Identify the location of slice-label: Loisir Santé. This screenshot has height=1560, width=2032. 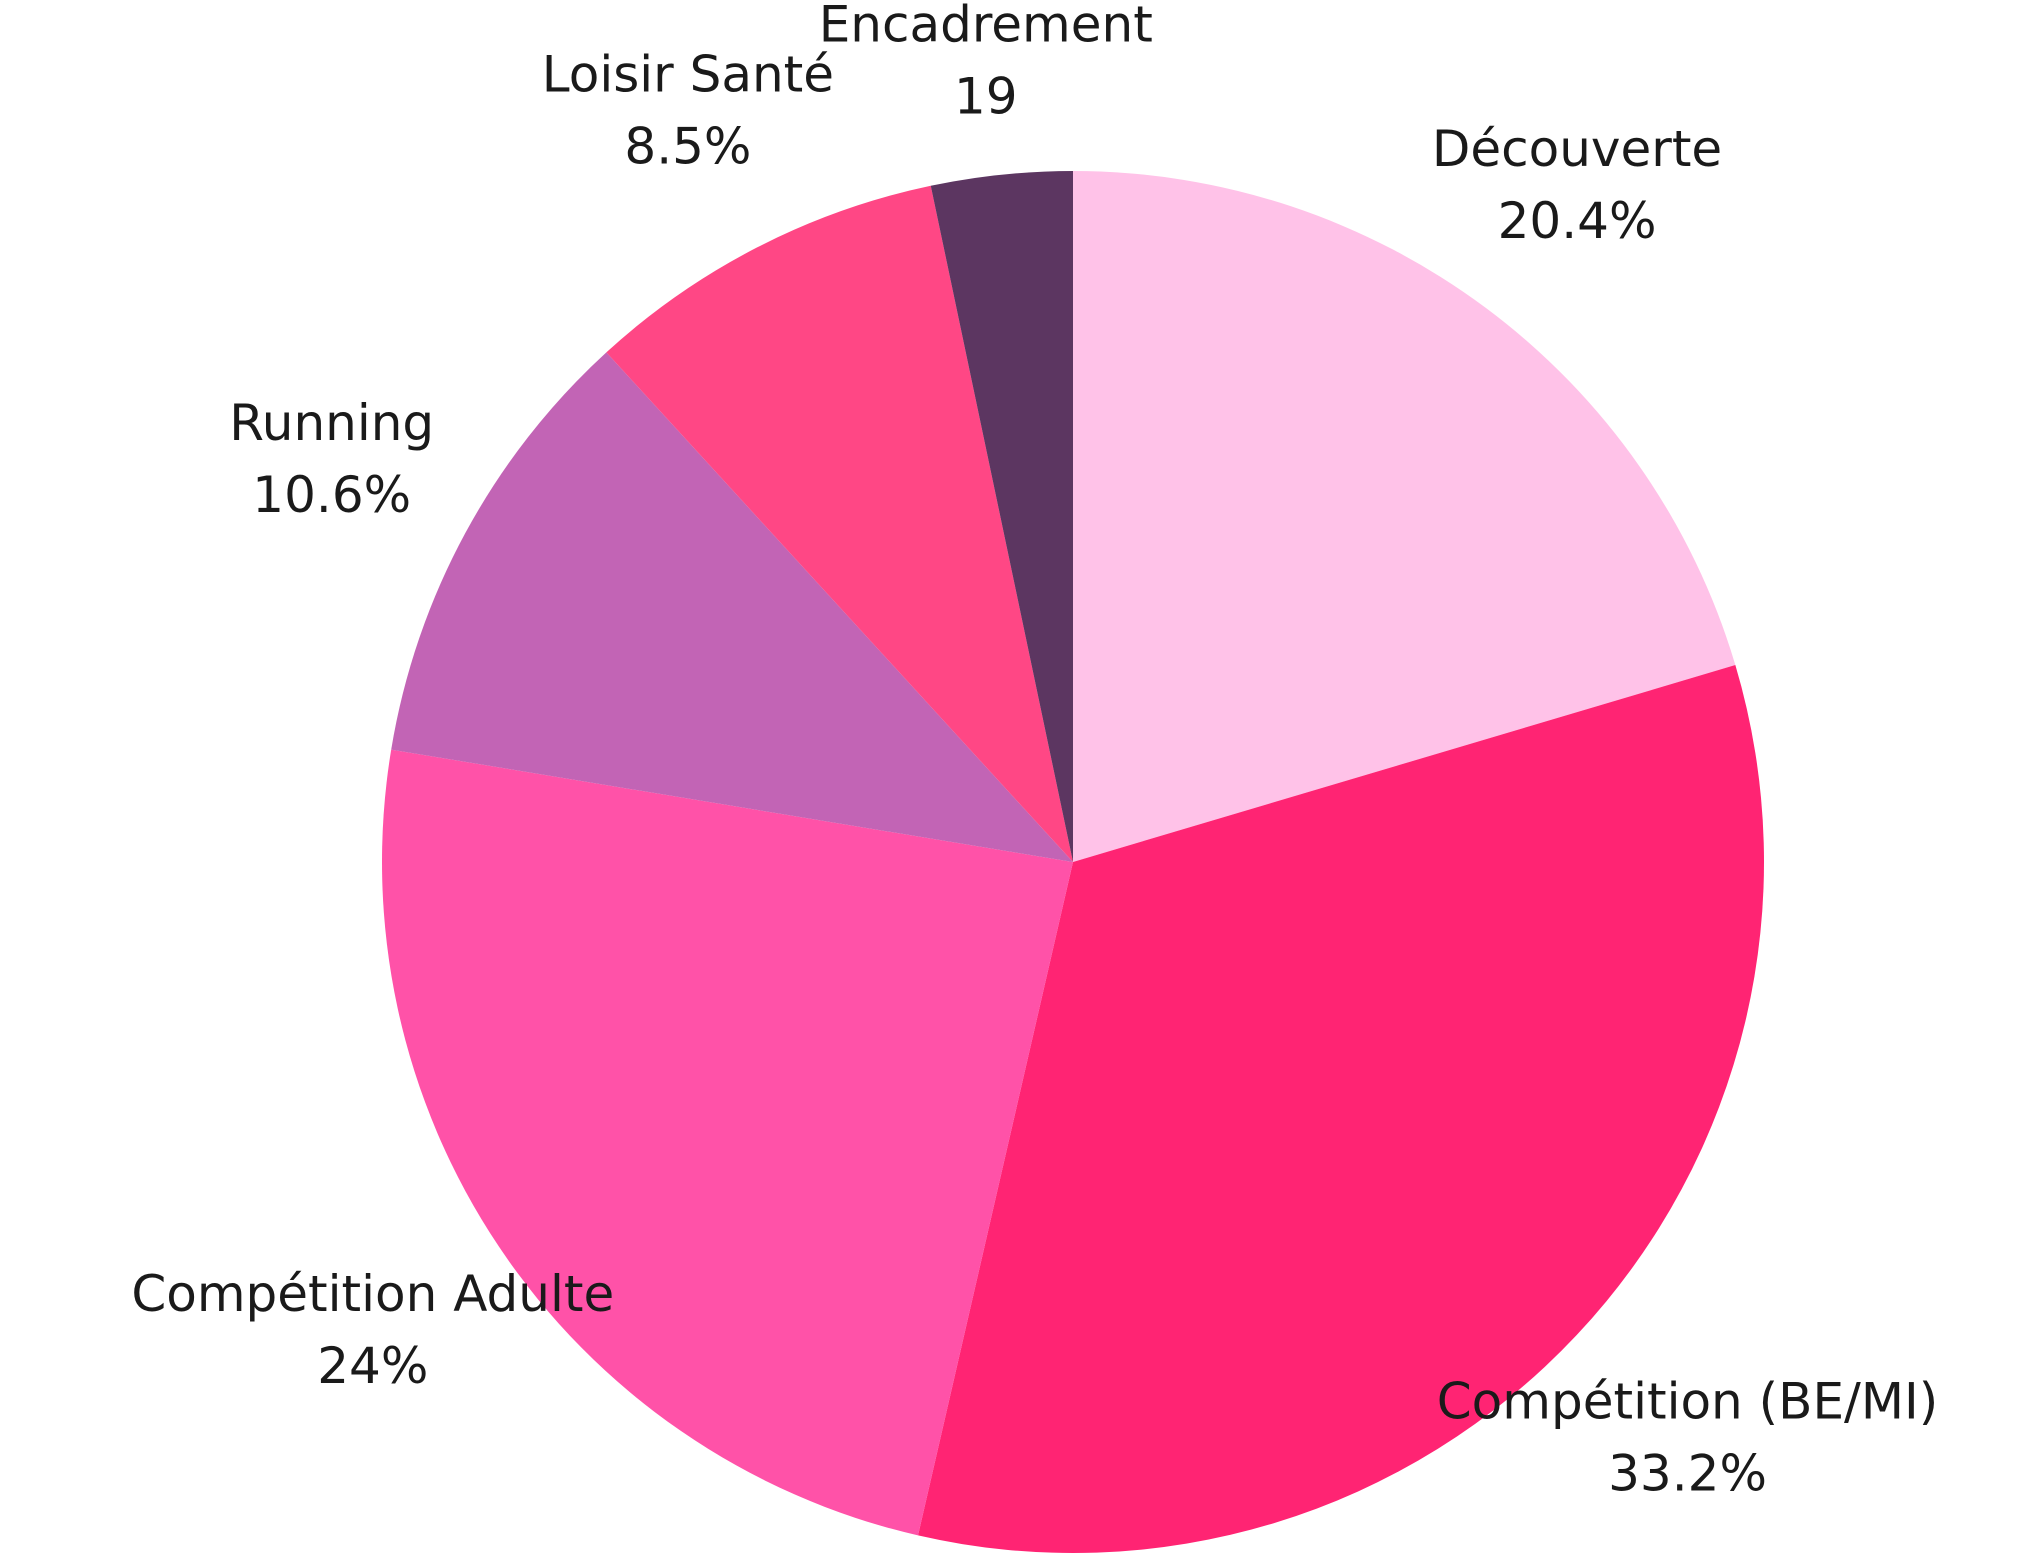
(688, 75).